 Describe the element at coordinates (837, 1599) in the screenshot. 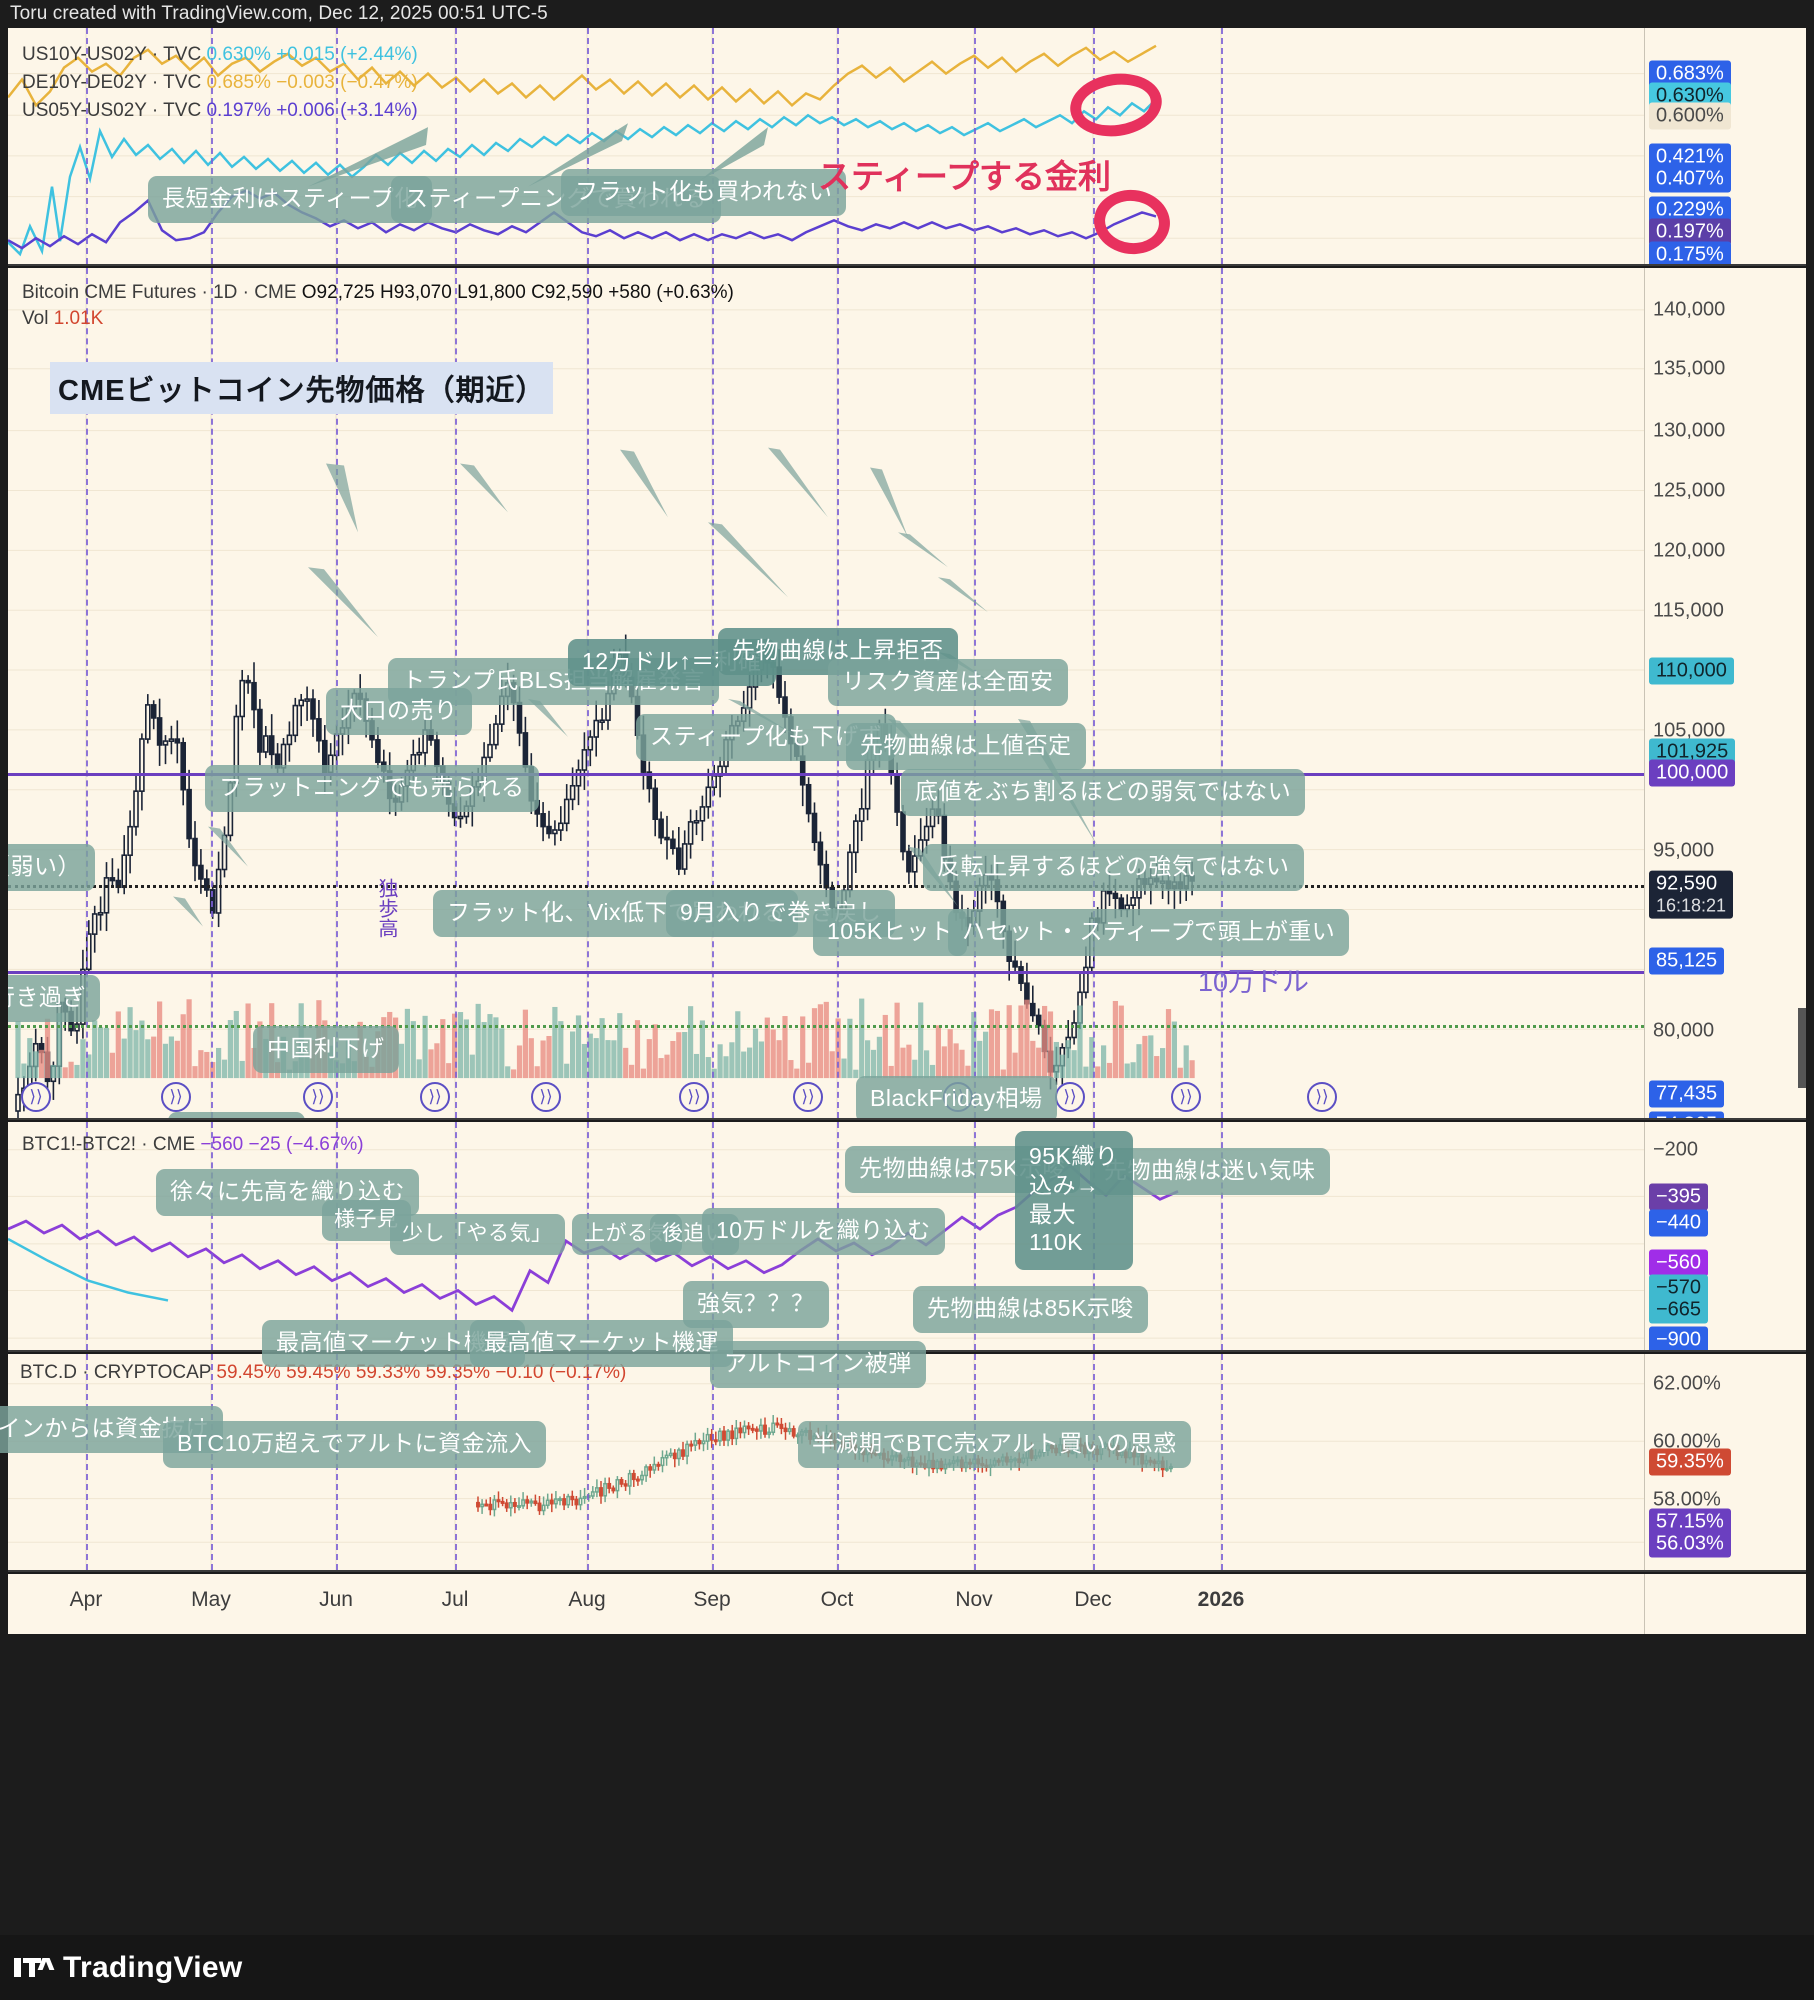

I see `date-axis-label: Oct` at that location.